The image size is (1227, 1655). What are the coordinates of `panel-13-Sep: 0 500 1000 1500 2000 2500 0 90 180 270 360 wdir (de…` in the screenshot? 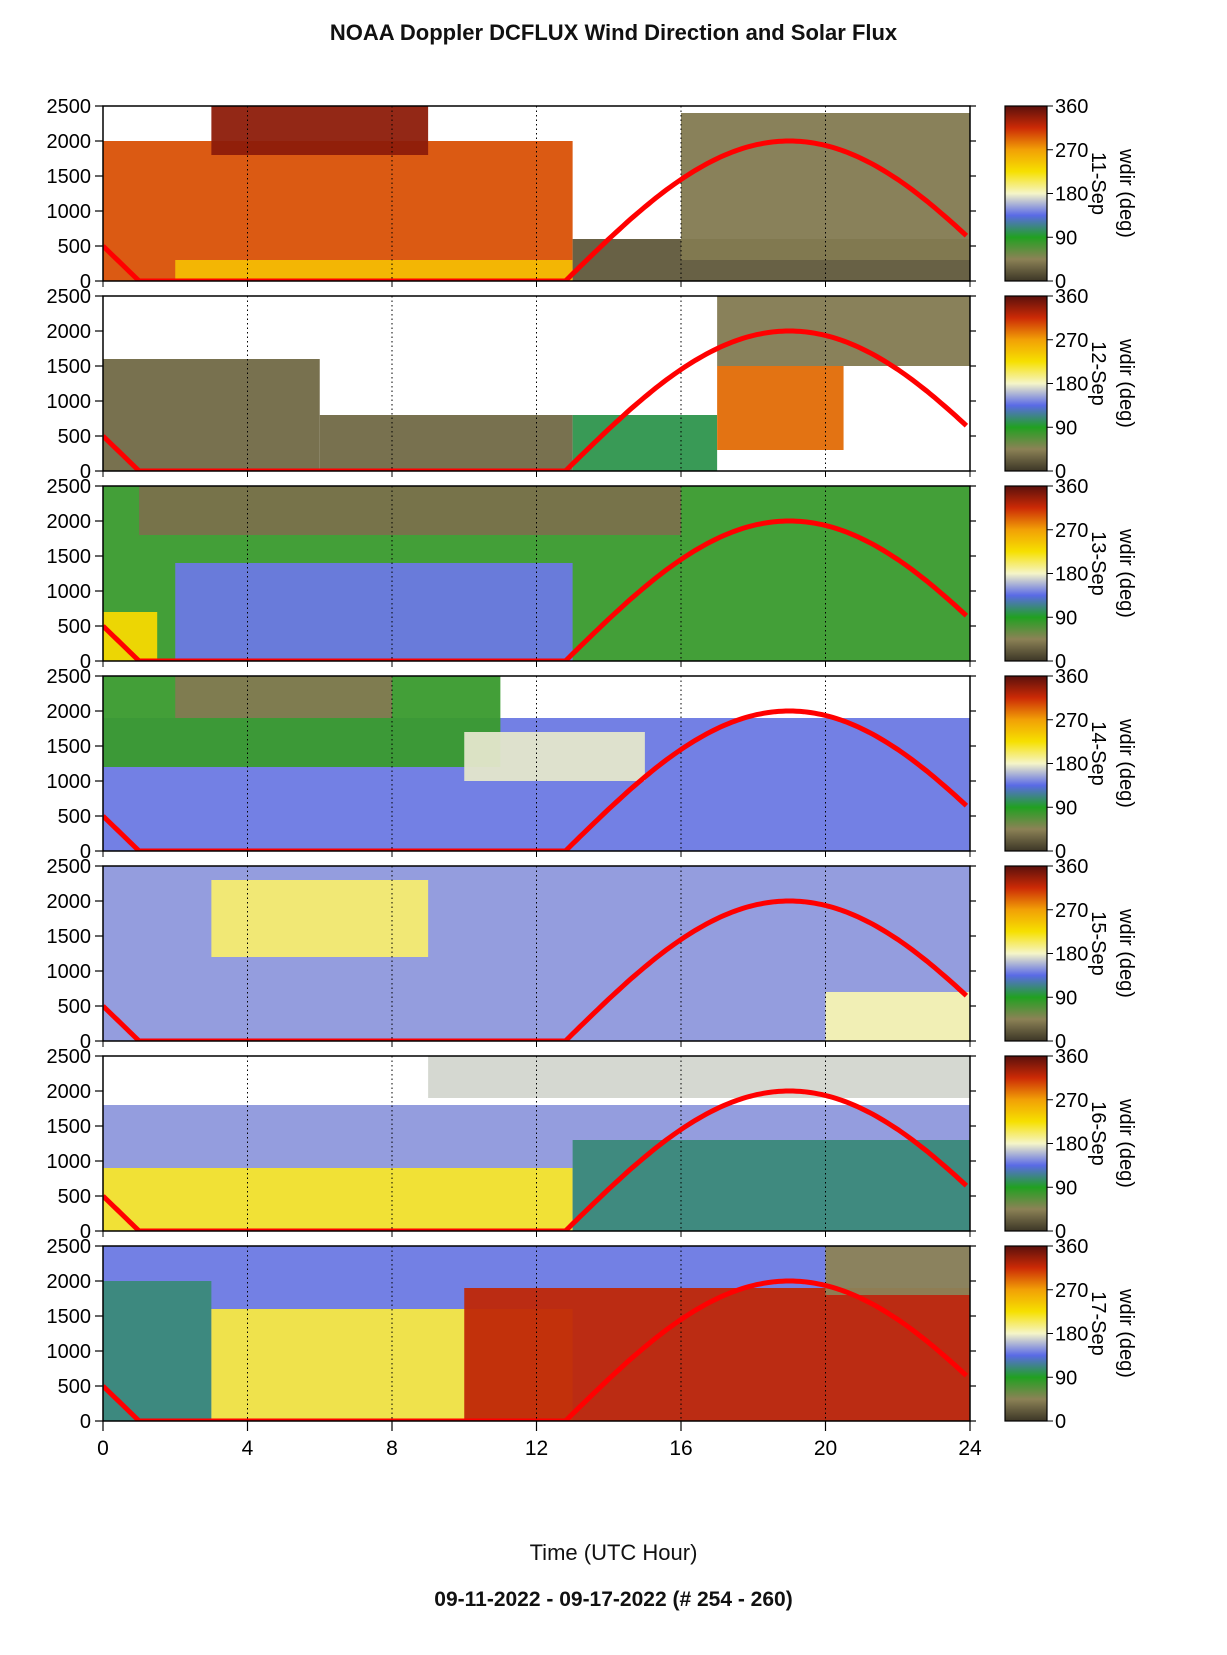 It's located at (592, 574).